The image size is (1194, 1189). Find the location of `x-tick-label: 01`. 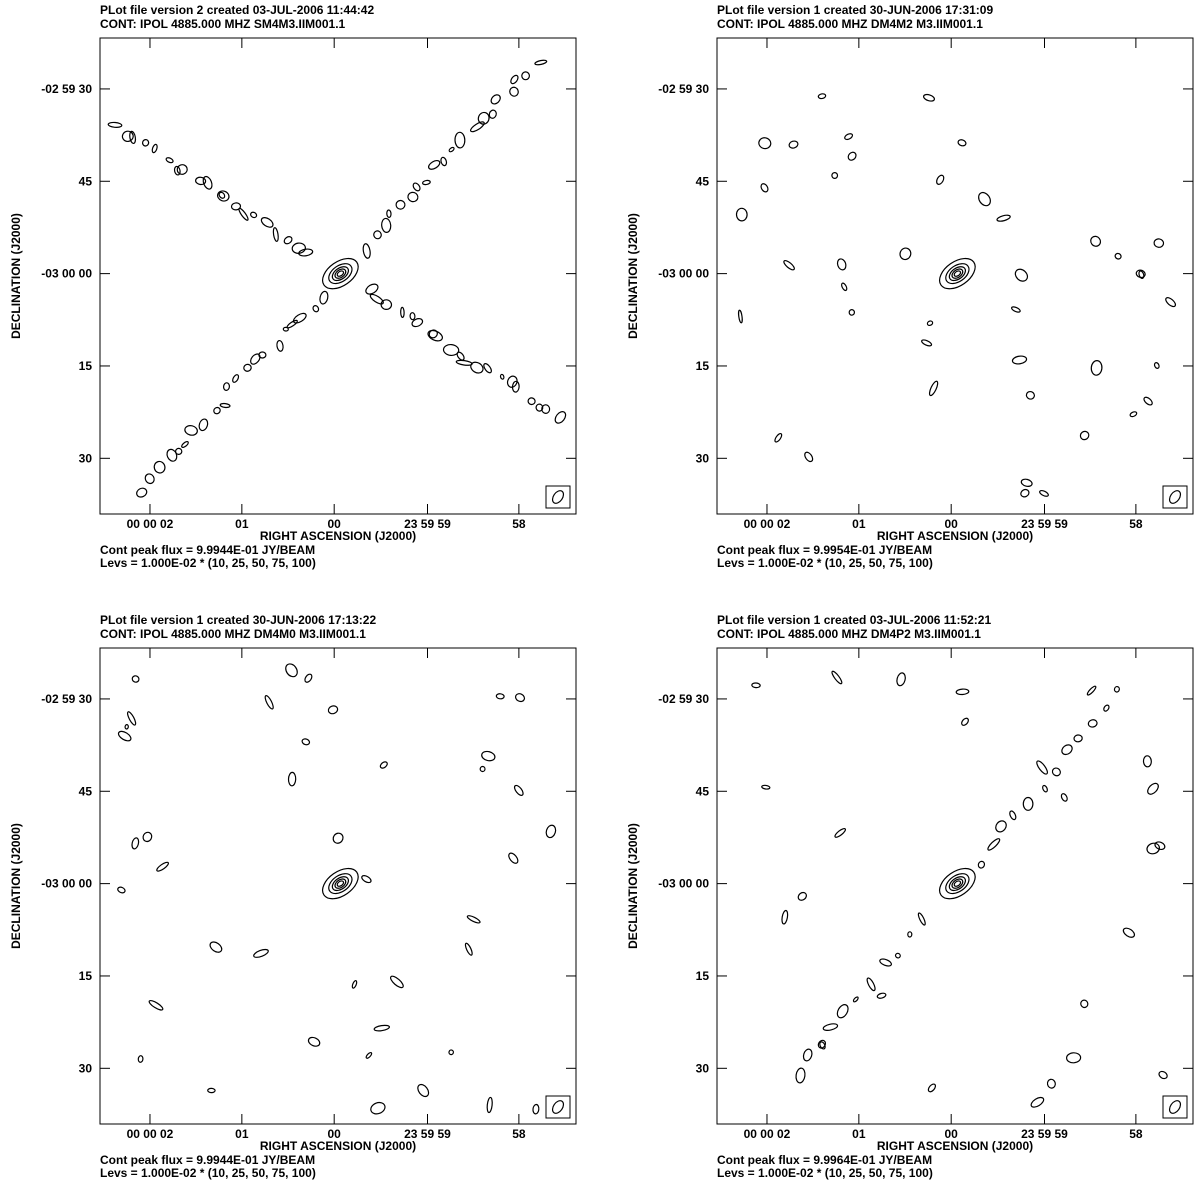

x-tick-label: 01 is located at coordinates (859, 524).